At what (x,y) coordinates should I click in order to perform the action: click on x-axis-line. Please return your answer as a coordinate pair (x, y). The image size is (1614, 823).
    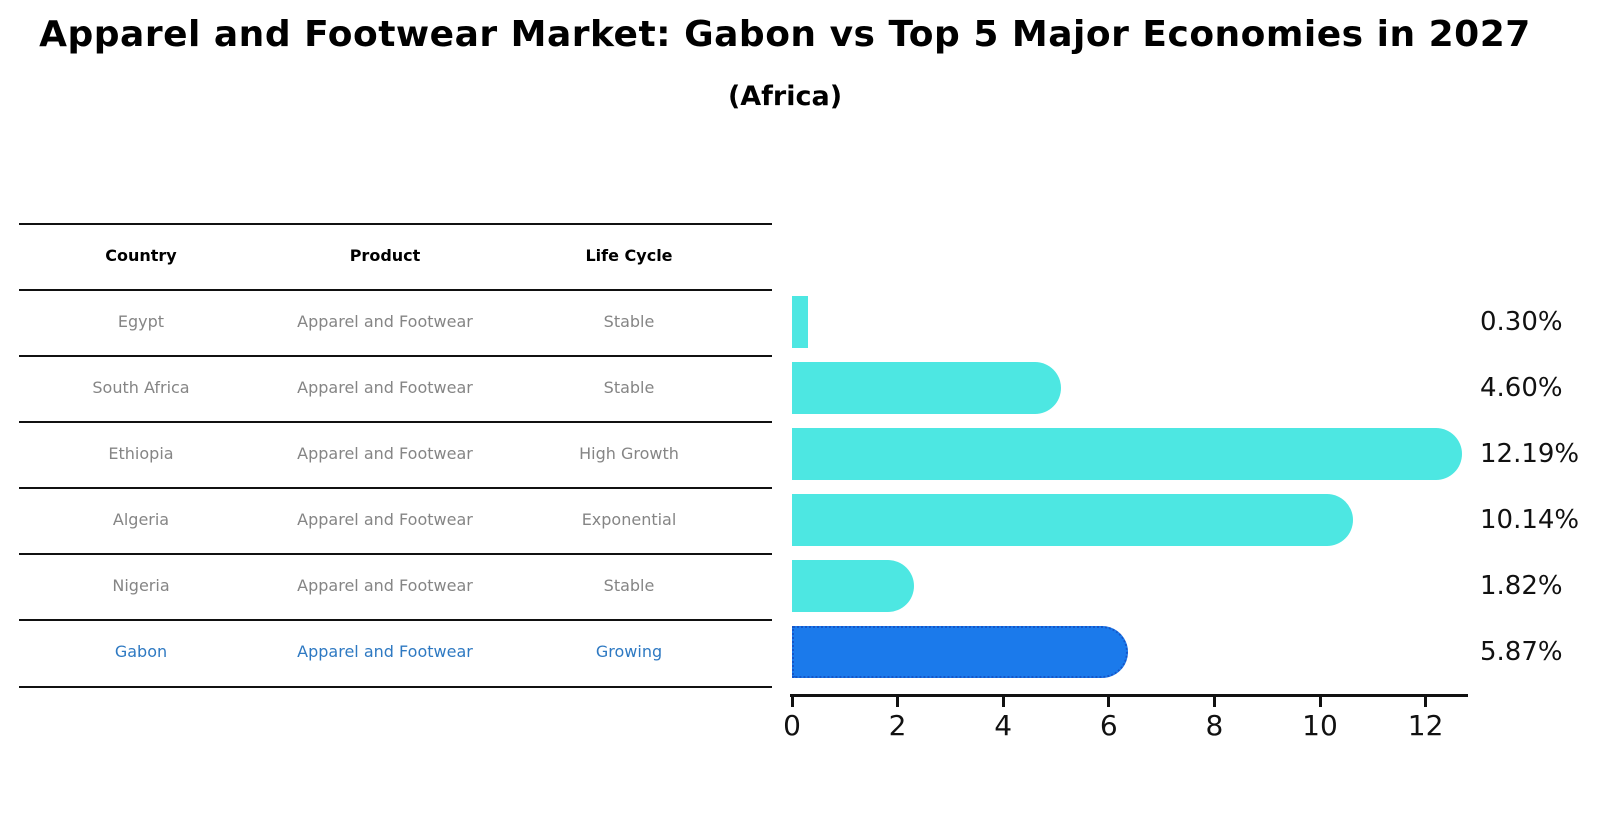
    Looking at the image, I should click on (1129, 695).